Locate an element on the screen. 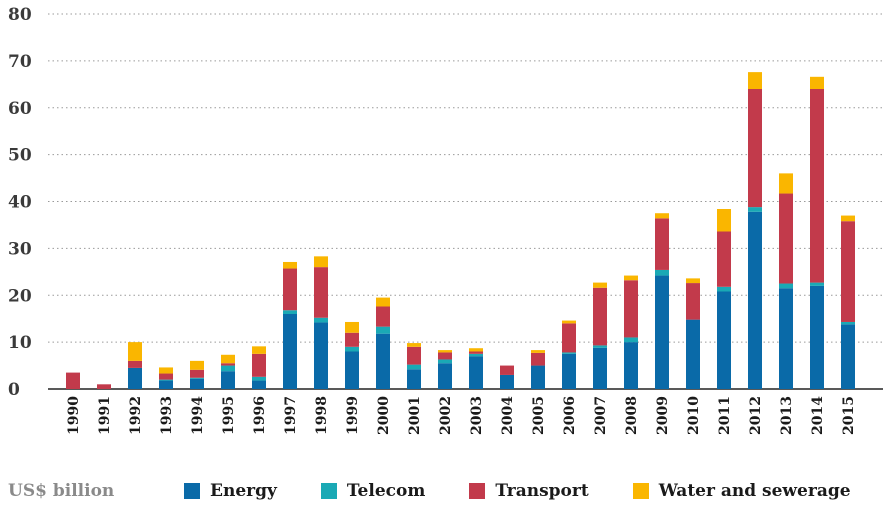 This screenshot has width=891, height=511. x-tick-label: 1996 is located at coordinates (260, 415).